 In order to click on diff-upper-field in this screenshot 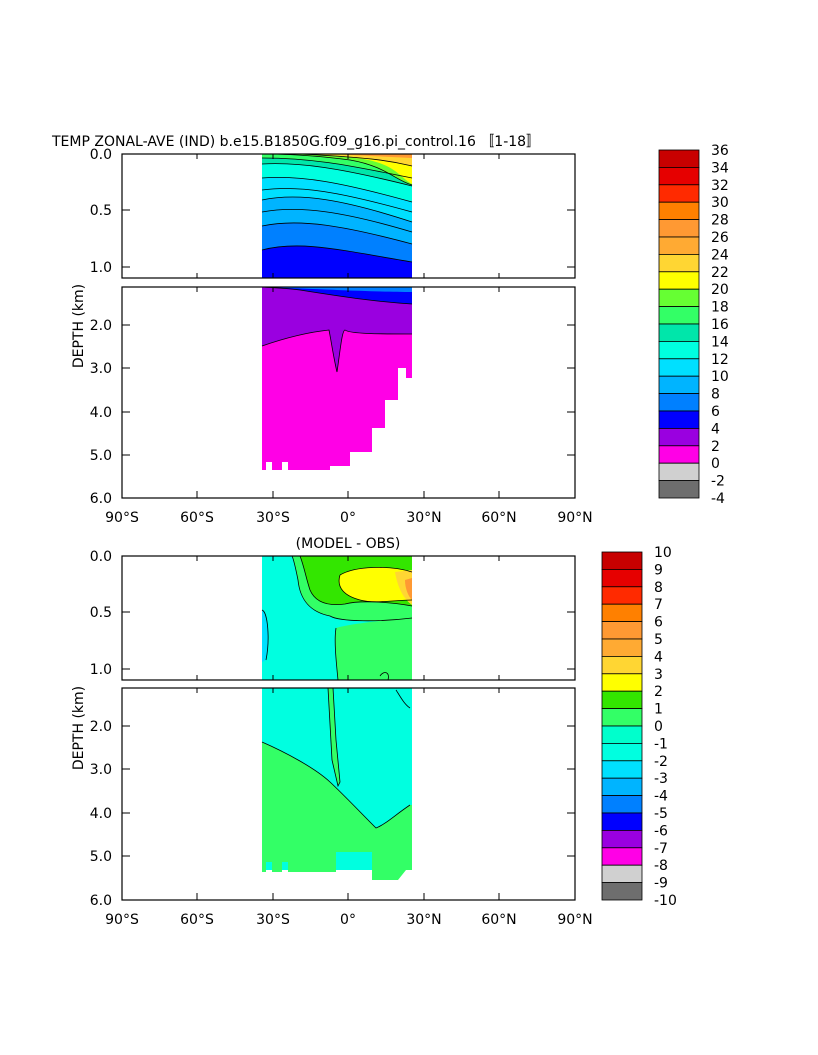, I will do `click(337, 618)`.